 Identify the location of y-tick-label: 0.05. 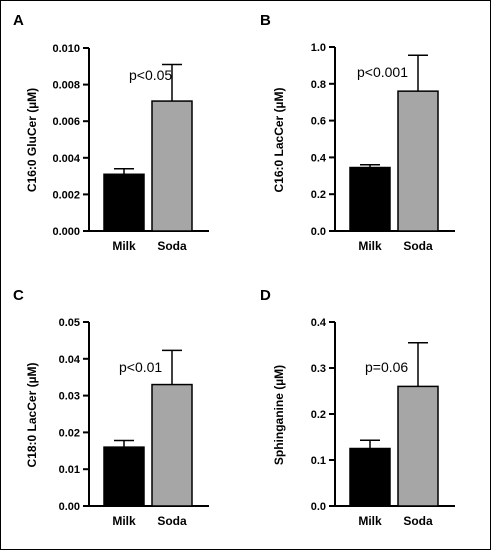
(69, 323).